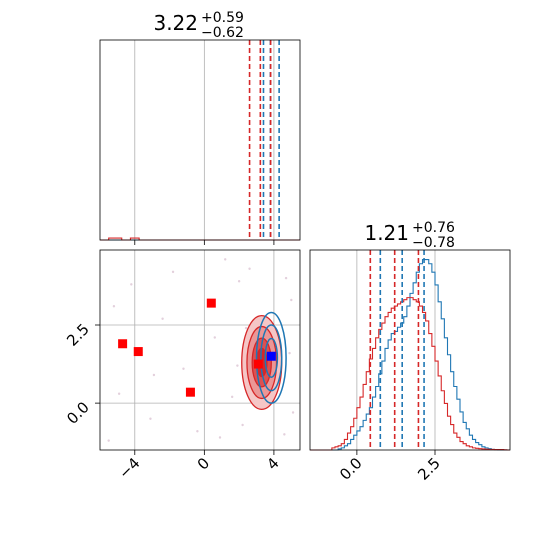  What do you see at coordinates (433, 243) in the screenshot?
I see `panel-title-minus: −0.78` at bounding box center [433, 243].